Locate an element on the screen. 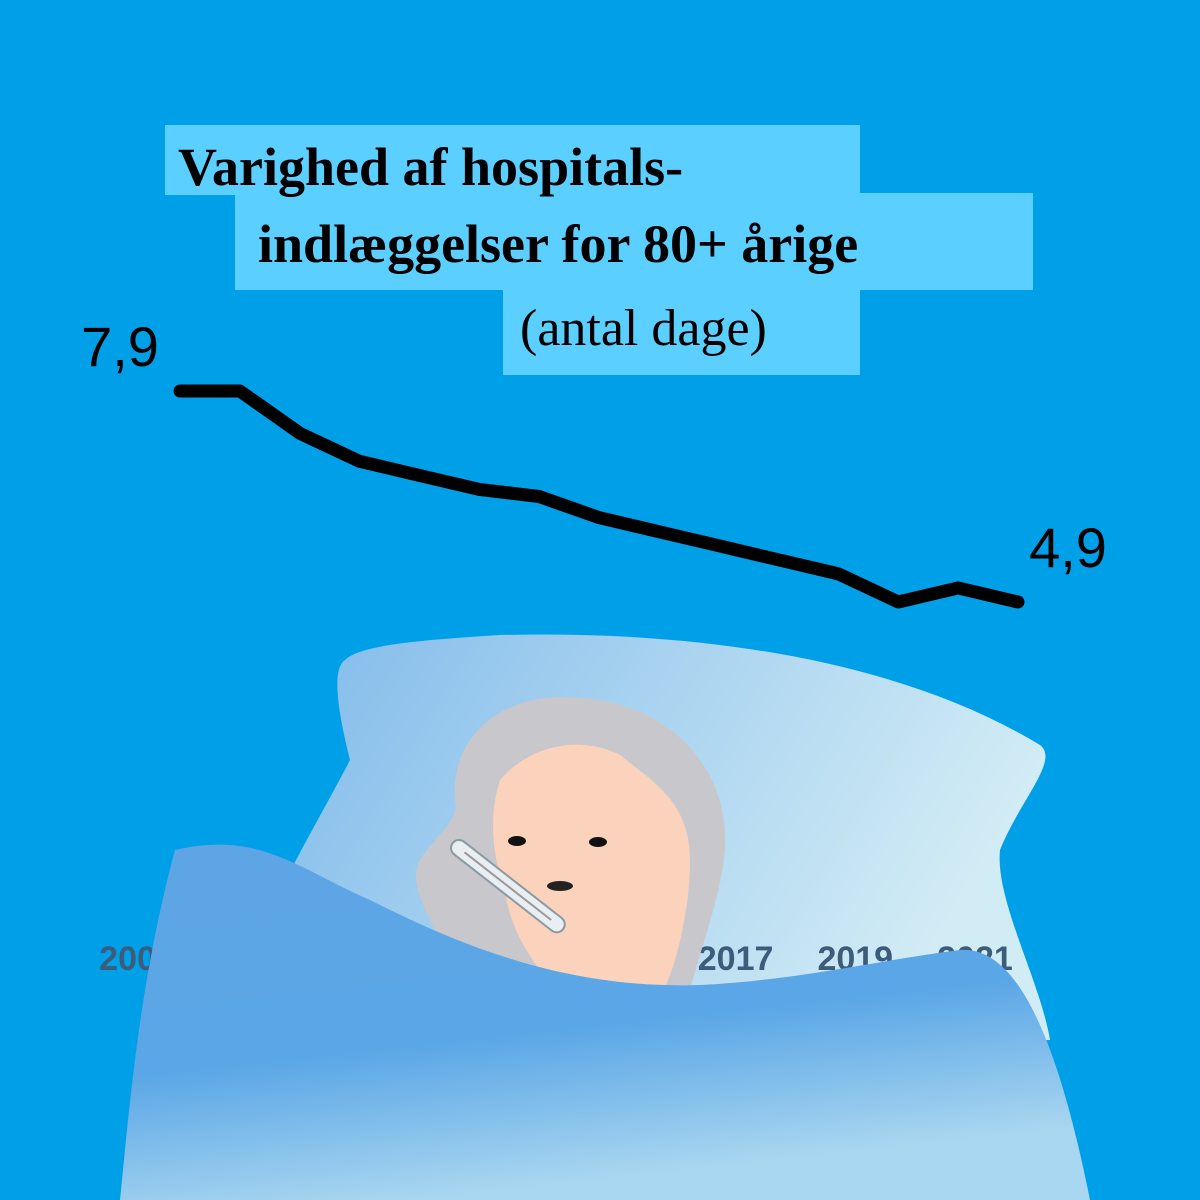 Image resolution: width=1200 pixels, height=1200 pixels. nose is located at coordinates (560, 886).